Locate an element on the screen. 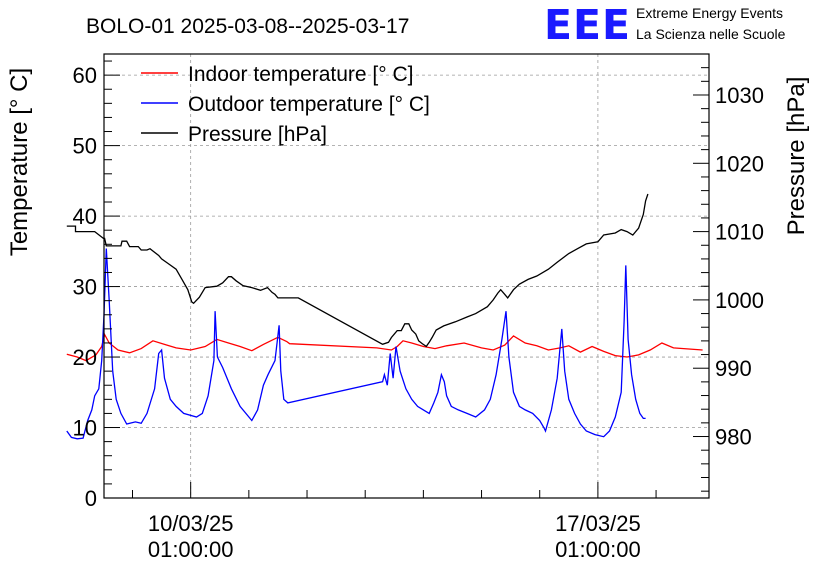  org-line-1: Extreme Energy Events is located at coordinates (709, 13).